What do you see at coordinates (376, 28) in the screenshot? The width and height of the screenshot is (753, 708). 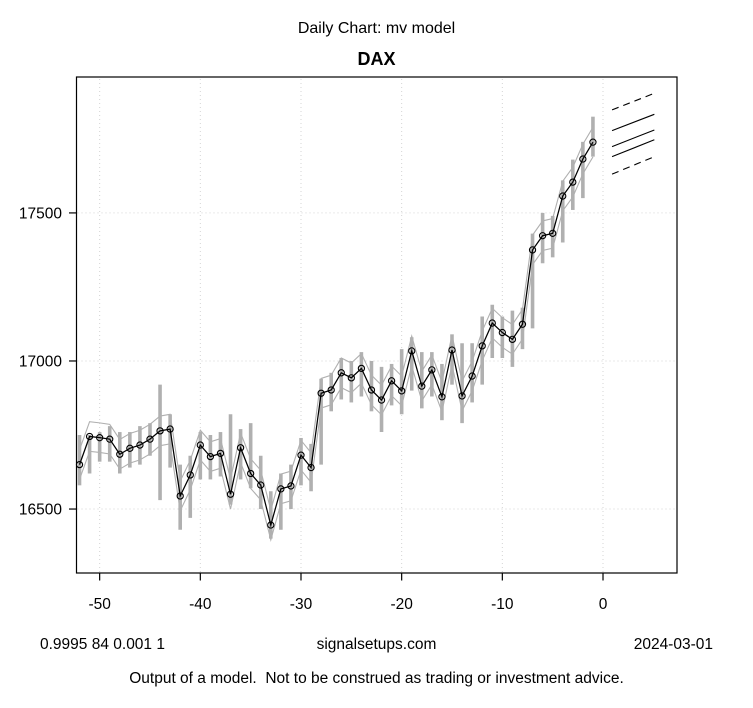 I see `chart-subtitle: Daily Chart: mv model` at bounding box center [376, 28].